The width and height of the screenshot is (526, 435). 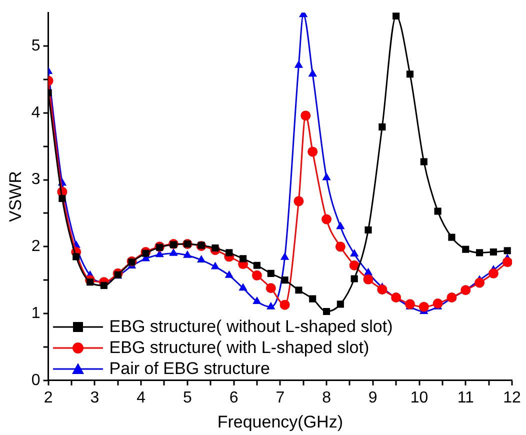 What do you see at coordinates (48, 397) in the screenshot?
I see `x-tick-label: 2` at bounding box center [48, 397].